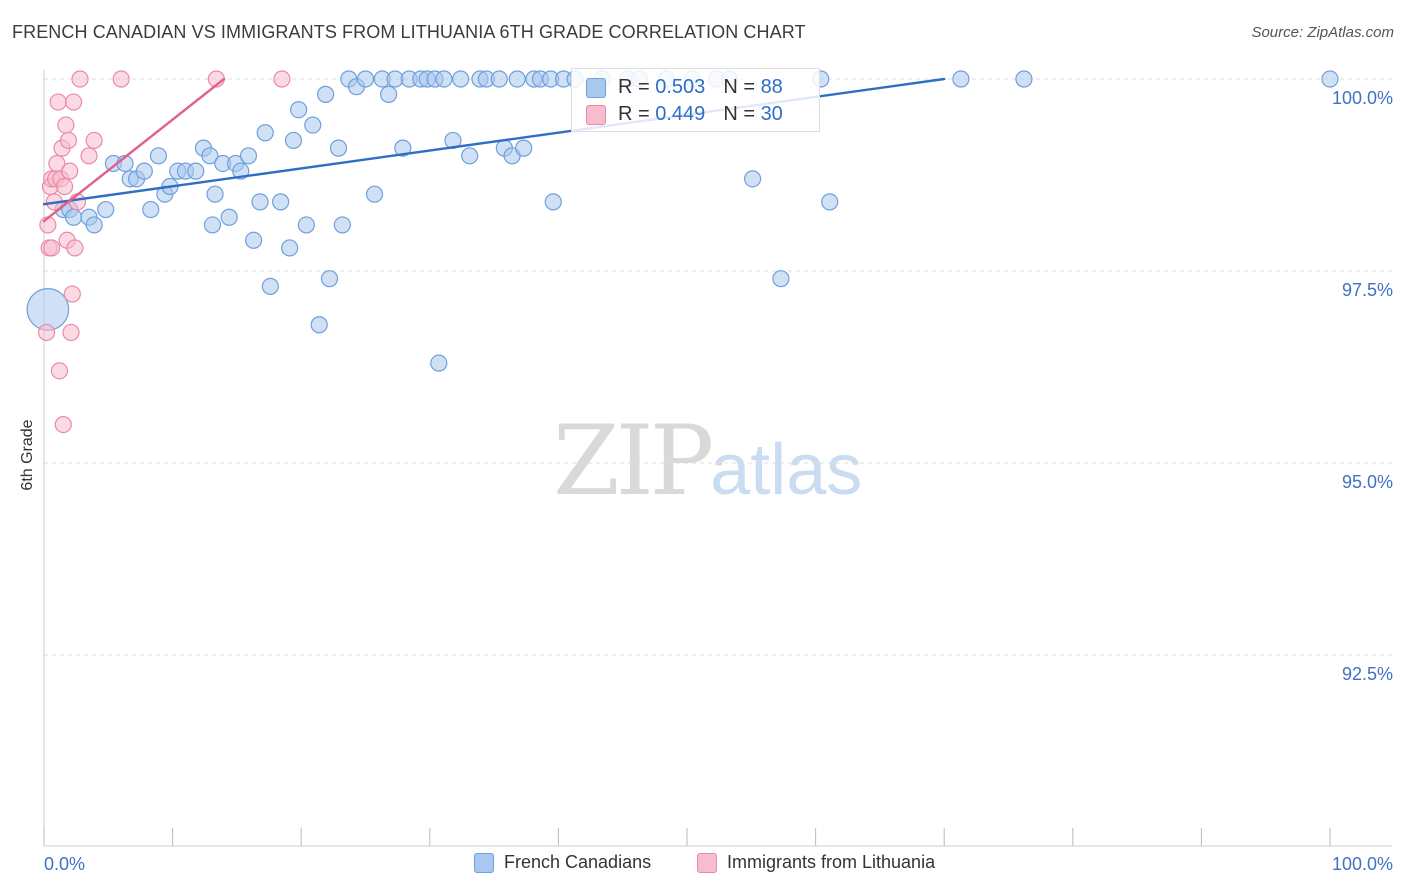 Image resolution: width=1406 pixels, height=892 pixels. I want to click on y-tick-label: 97.5%, so click(1367, 290).